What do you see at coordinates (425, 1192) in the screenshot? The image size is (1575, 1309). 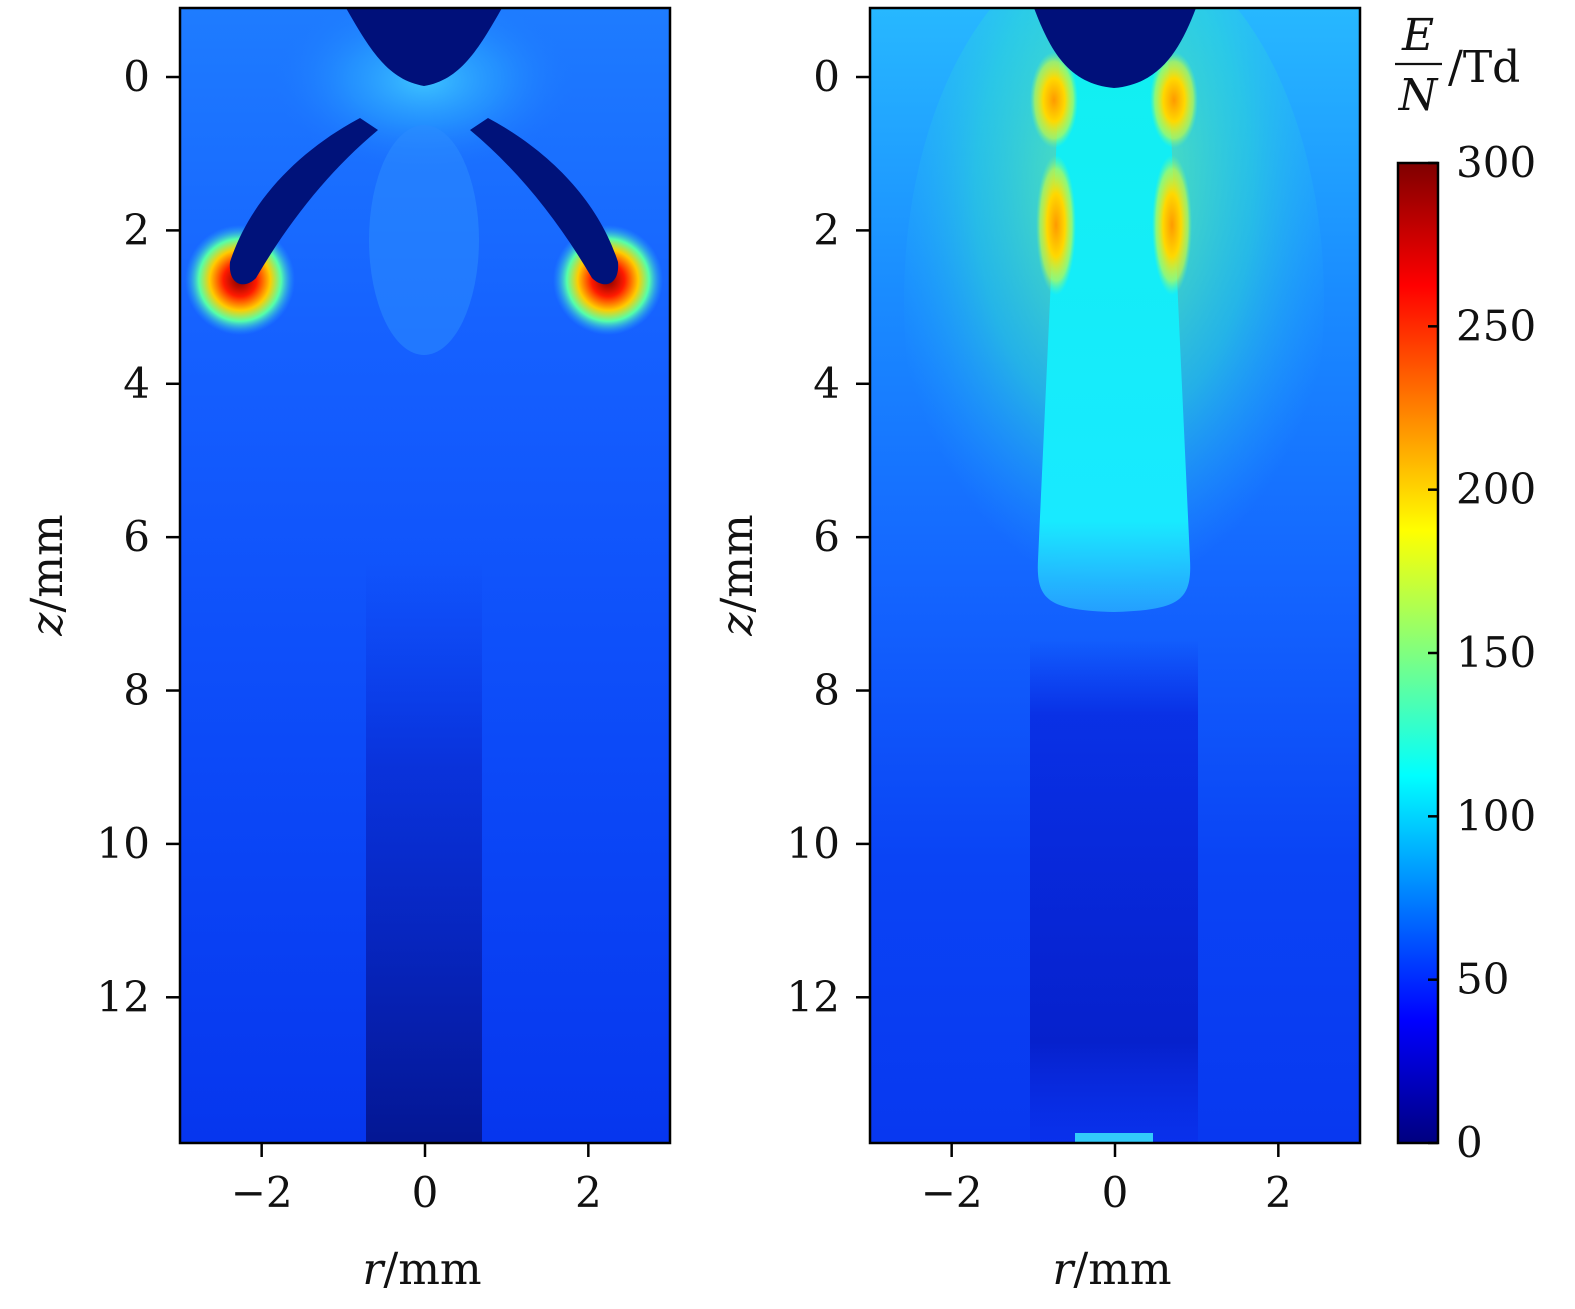 I see `left-xtick-label: 0` at bounding box center [425, 1192].